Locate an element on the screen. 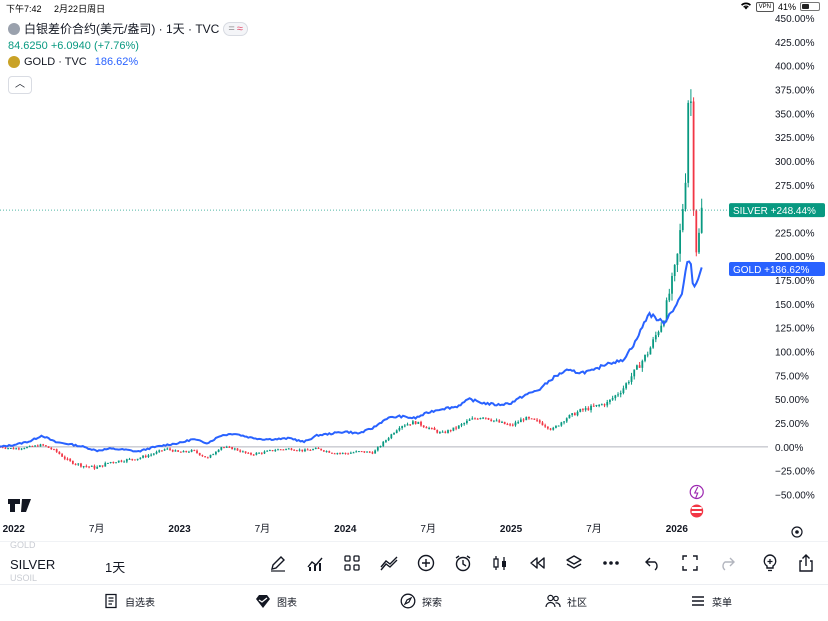 The image size is (828, 621). fullscreen-icon is located at coordinates (690, 563).